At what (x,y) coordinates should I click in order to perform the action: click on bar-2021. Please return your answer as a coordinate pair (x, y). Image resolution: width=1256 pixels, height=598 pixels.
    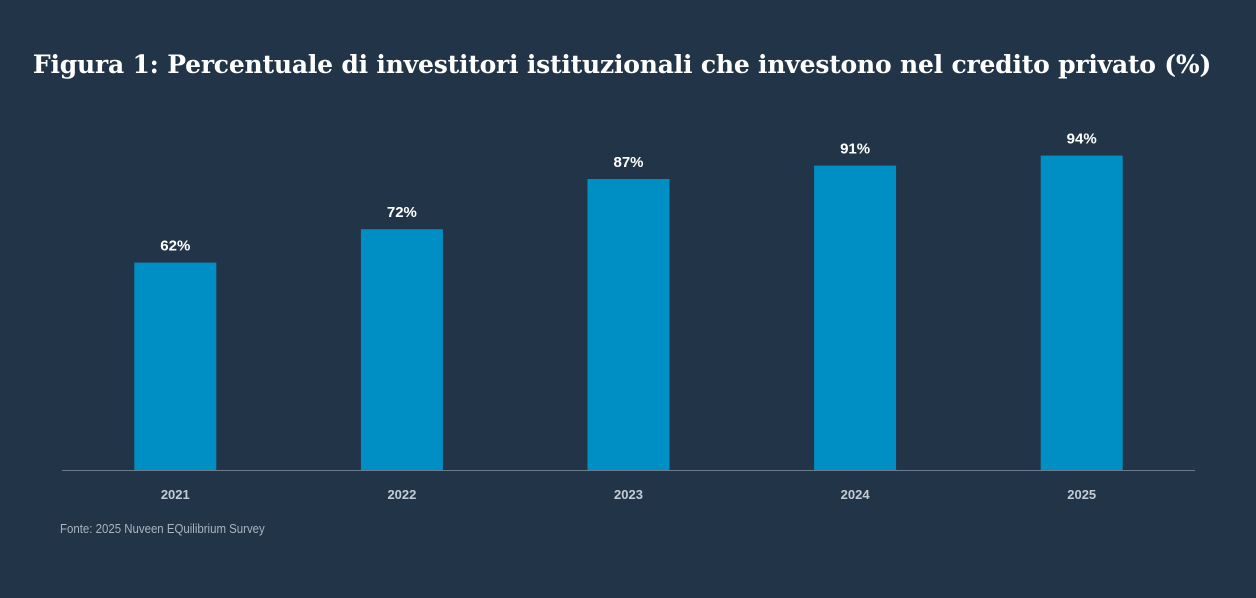
    Looking at the image, I should click on (175, 366).